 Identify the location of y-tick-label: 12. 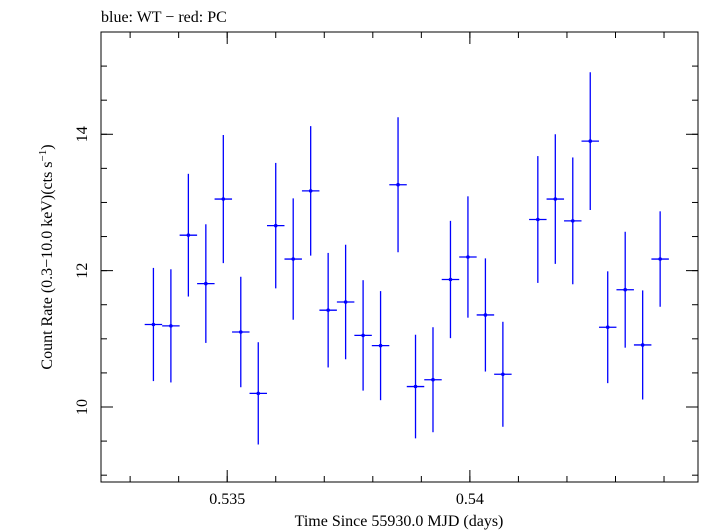
(82, 271).